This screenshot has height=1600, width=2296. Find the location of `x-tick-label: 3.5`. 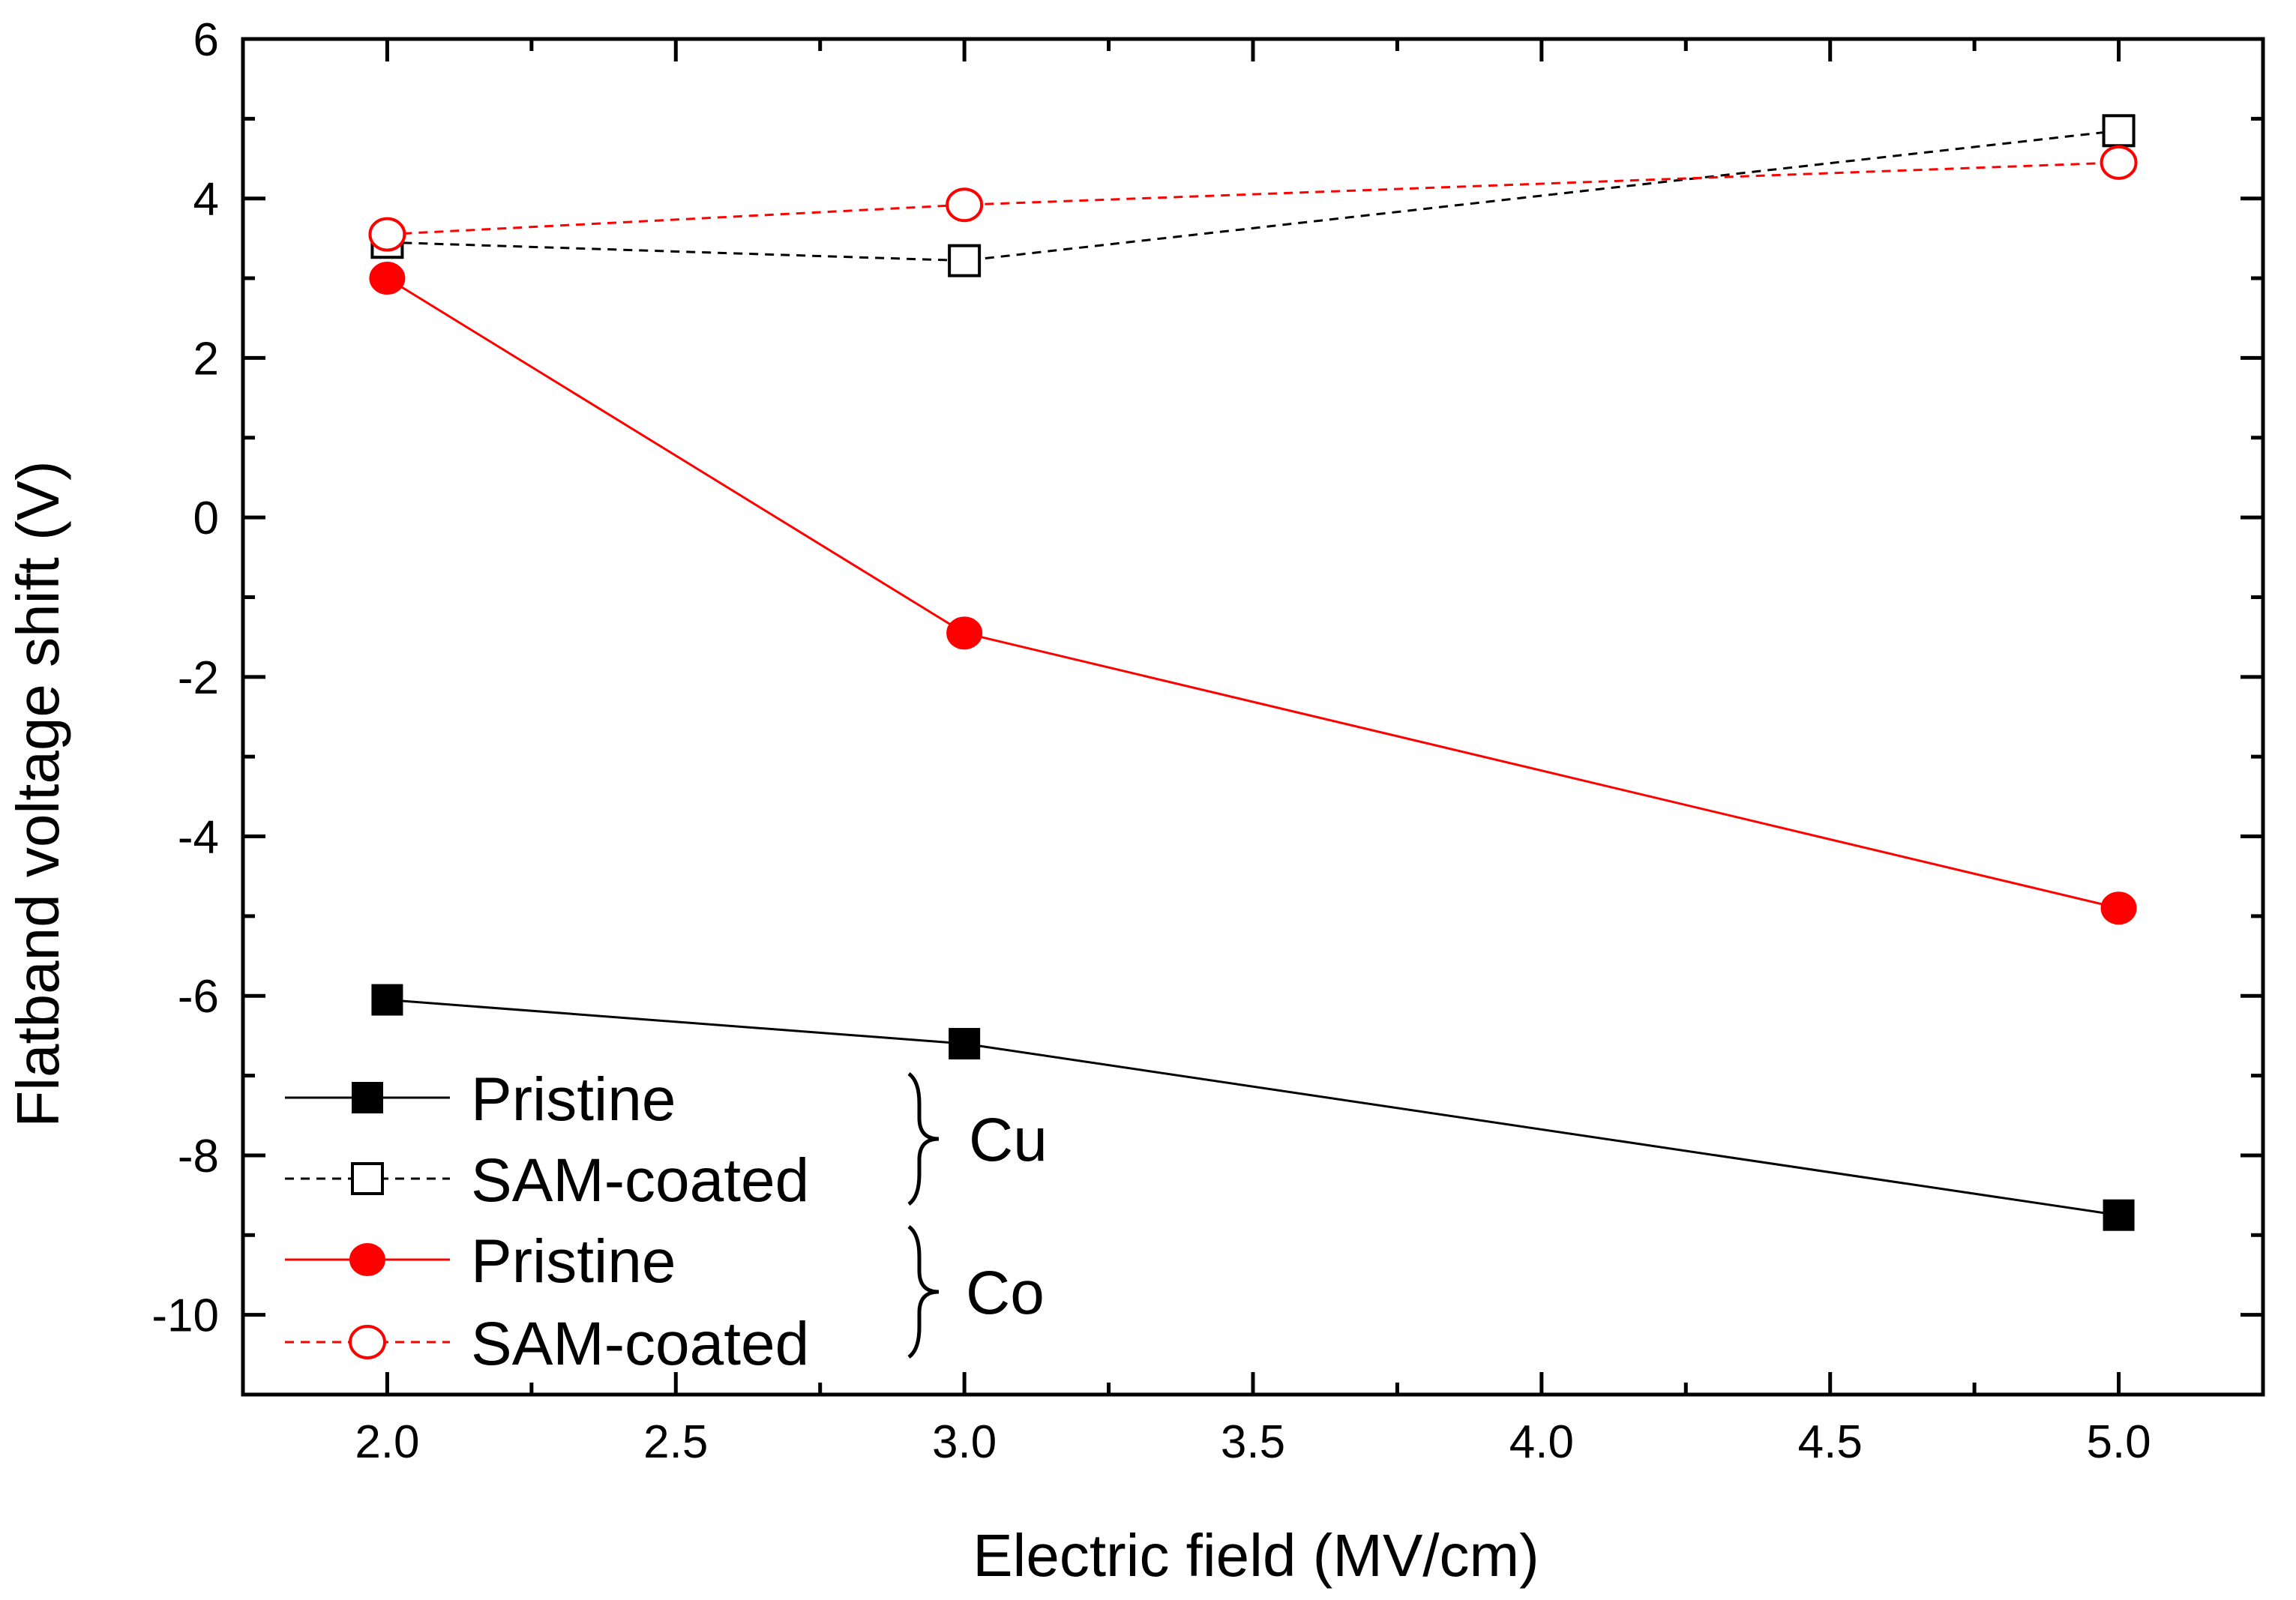

x-tick-label: 3.5 is located at coordinates (1253, 1442).